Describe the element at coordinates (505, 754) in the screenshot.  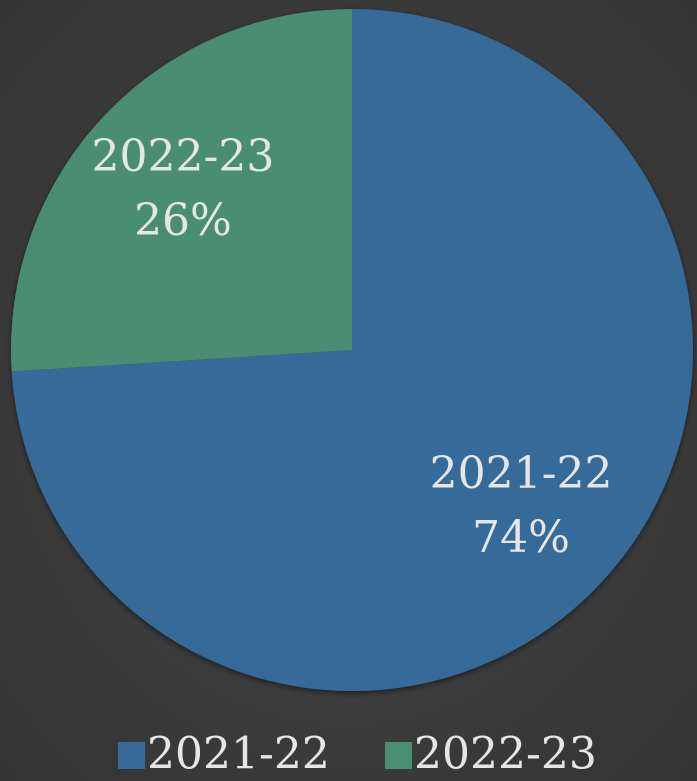
I see `legend-label: 2022-23` at that location.